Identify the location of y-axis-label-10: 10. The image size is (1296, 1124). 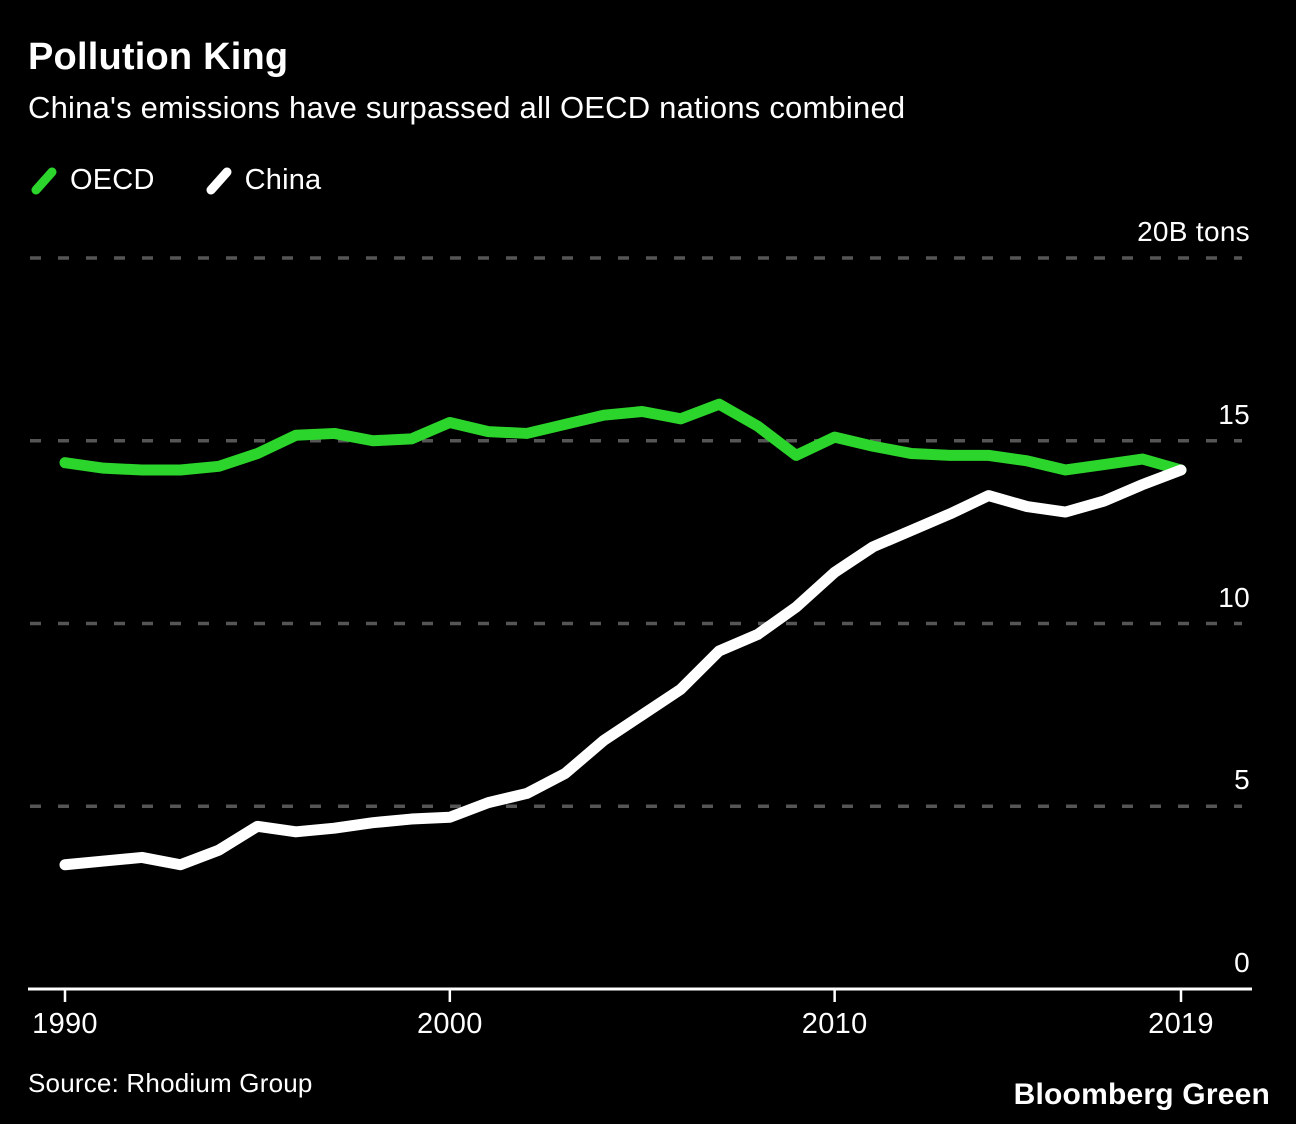
(1234, 597).